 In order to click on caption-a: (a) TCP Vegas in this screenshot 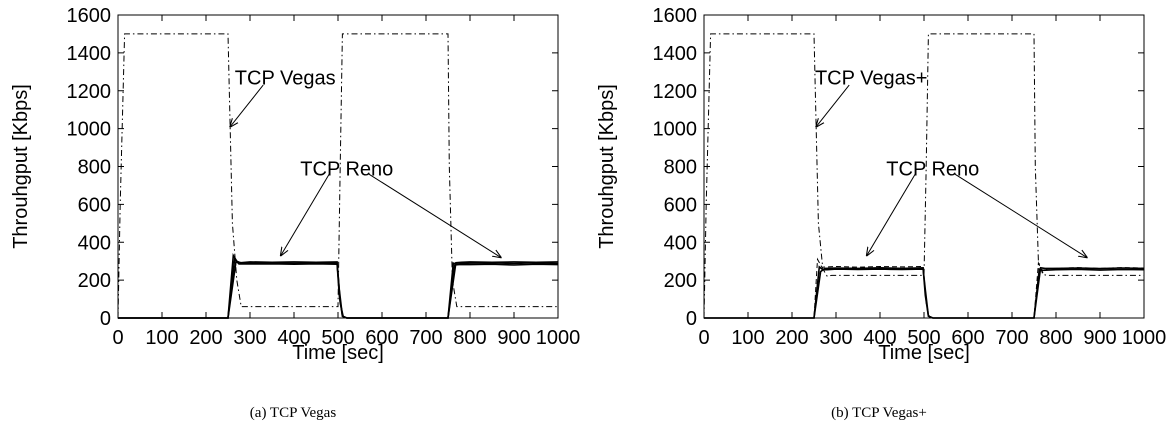, I will do `click(293, 413)`.